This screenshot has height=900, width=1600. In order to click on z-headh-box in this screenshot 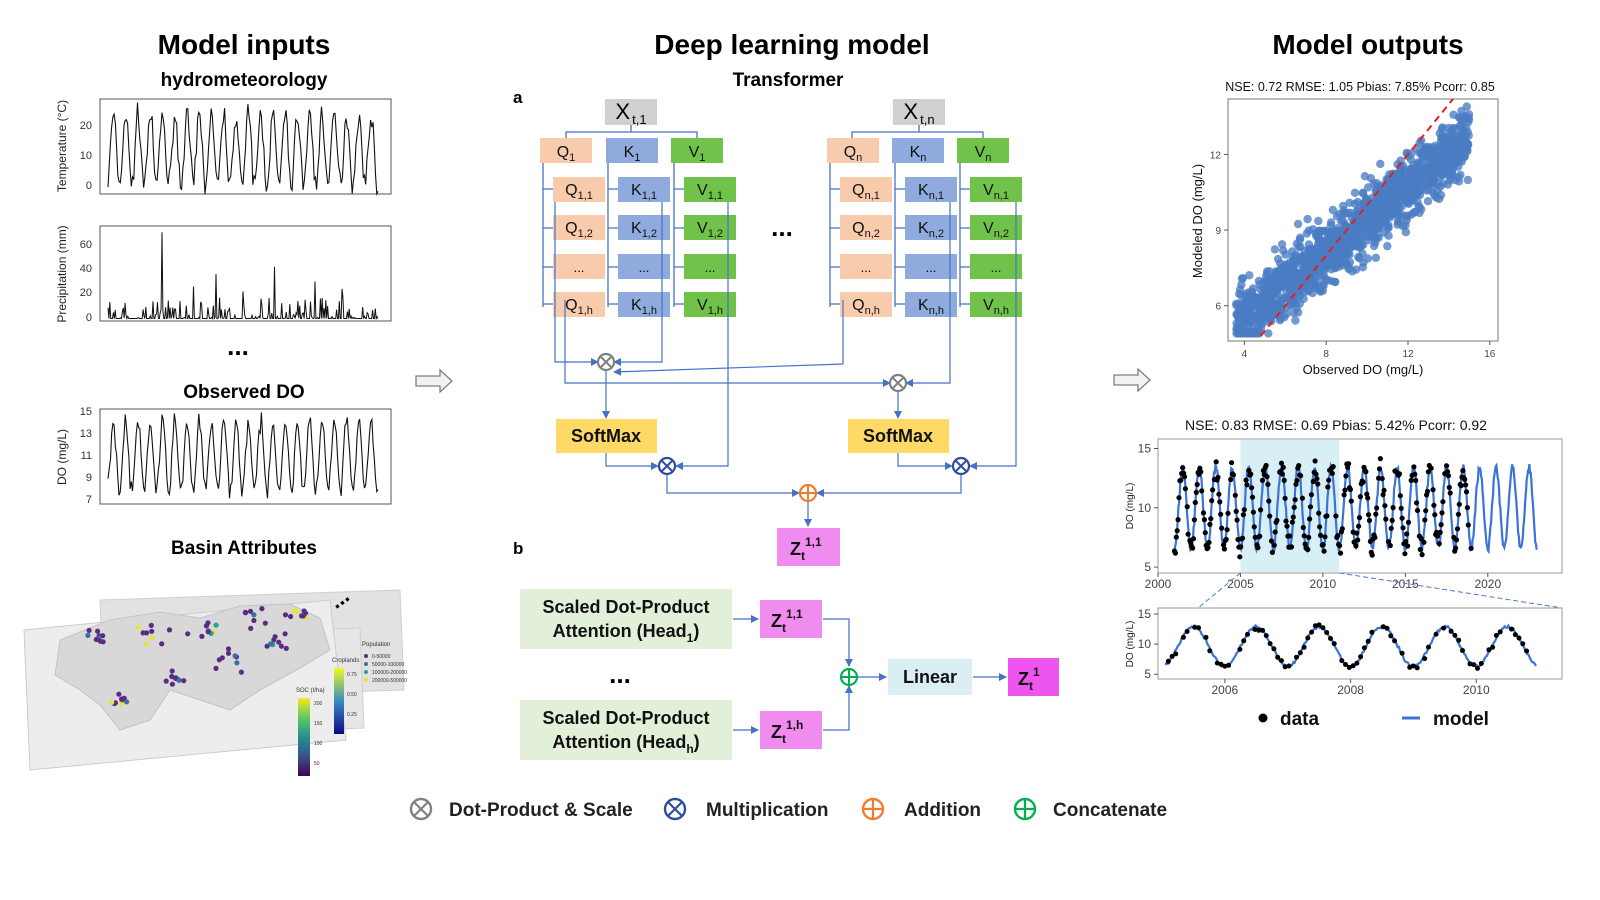, I will do `click(791, 730)`.